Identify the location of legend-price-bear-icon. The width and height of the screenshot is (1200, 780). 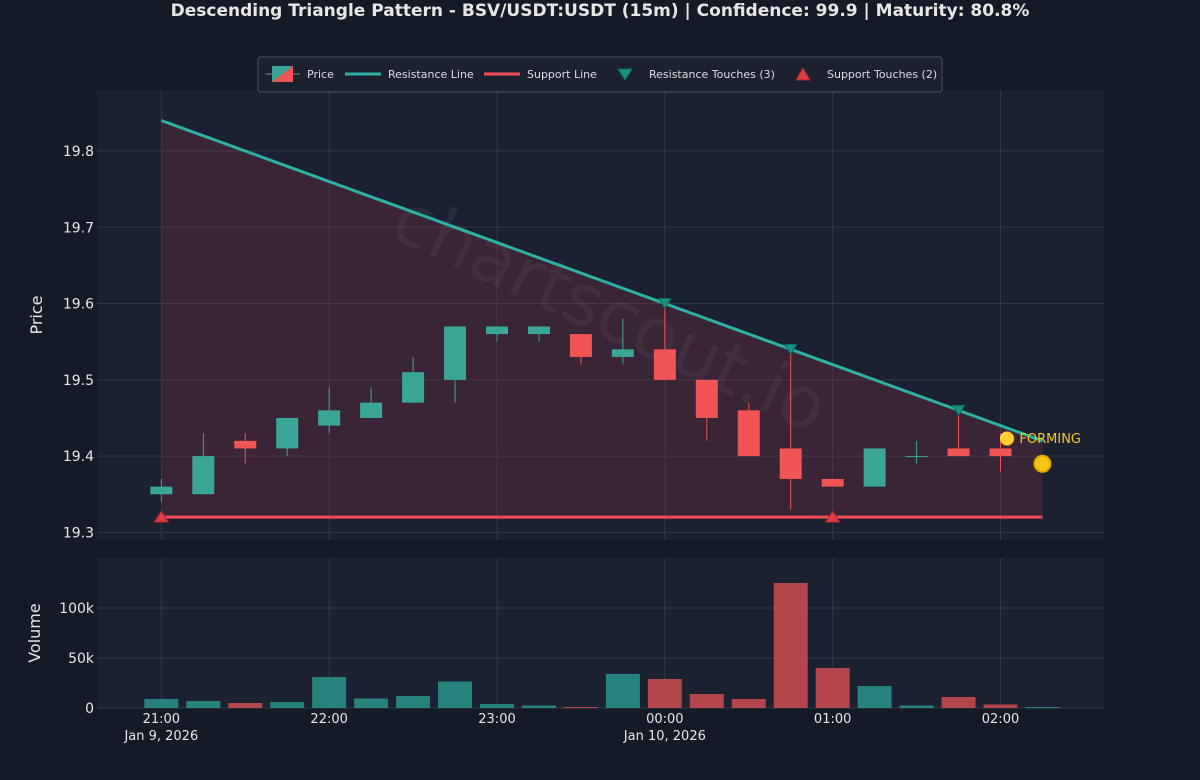
(282, 74).